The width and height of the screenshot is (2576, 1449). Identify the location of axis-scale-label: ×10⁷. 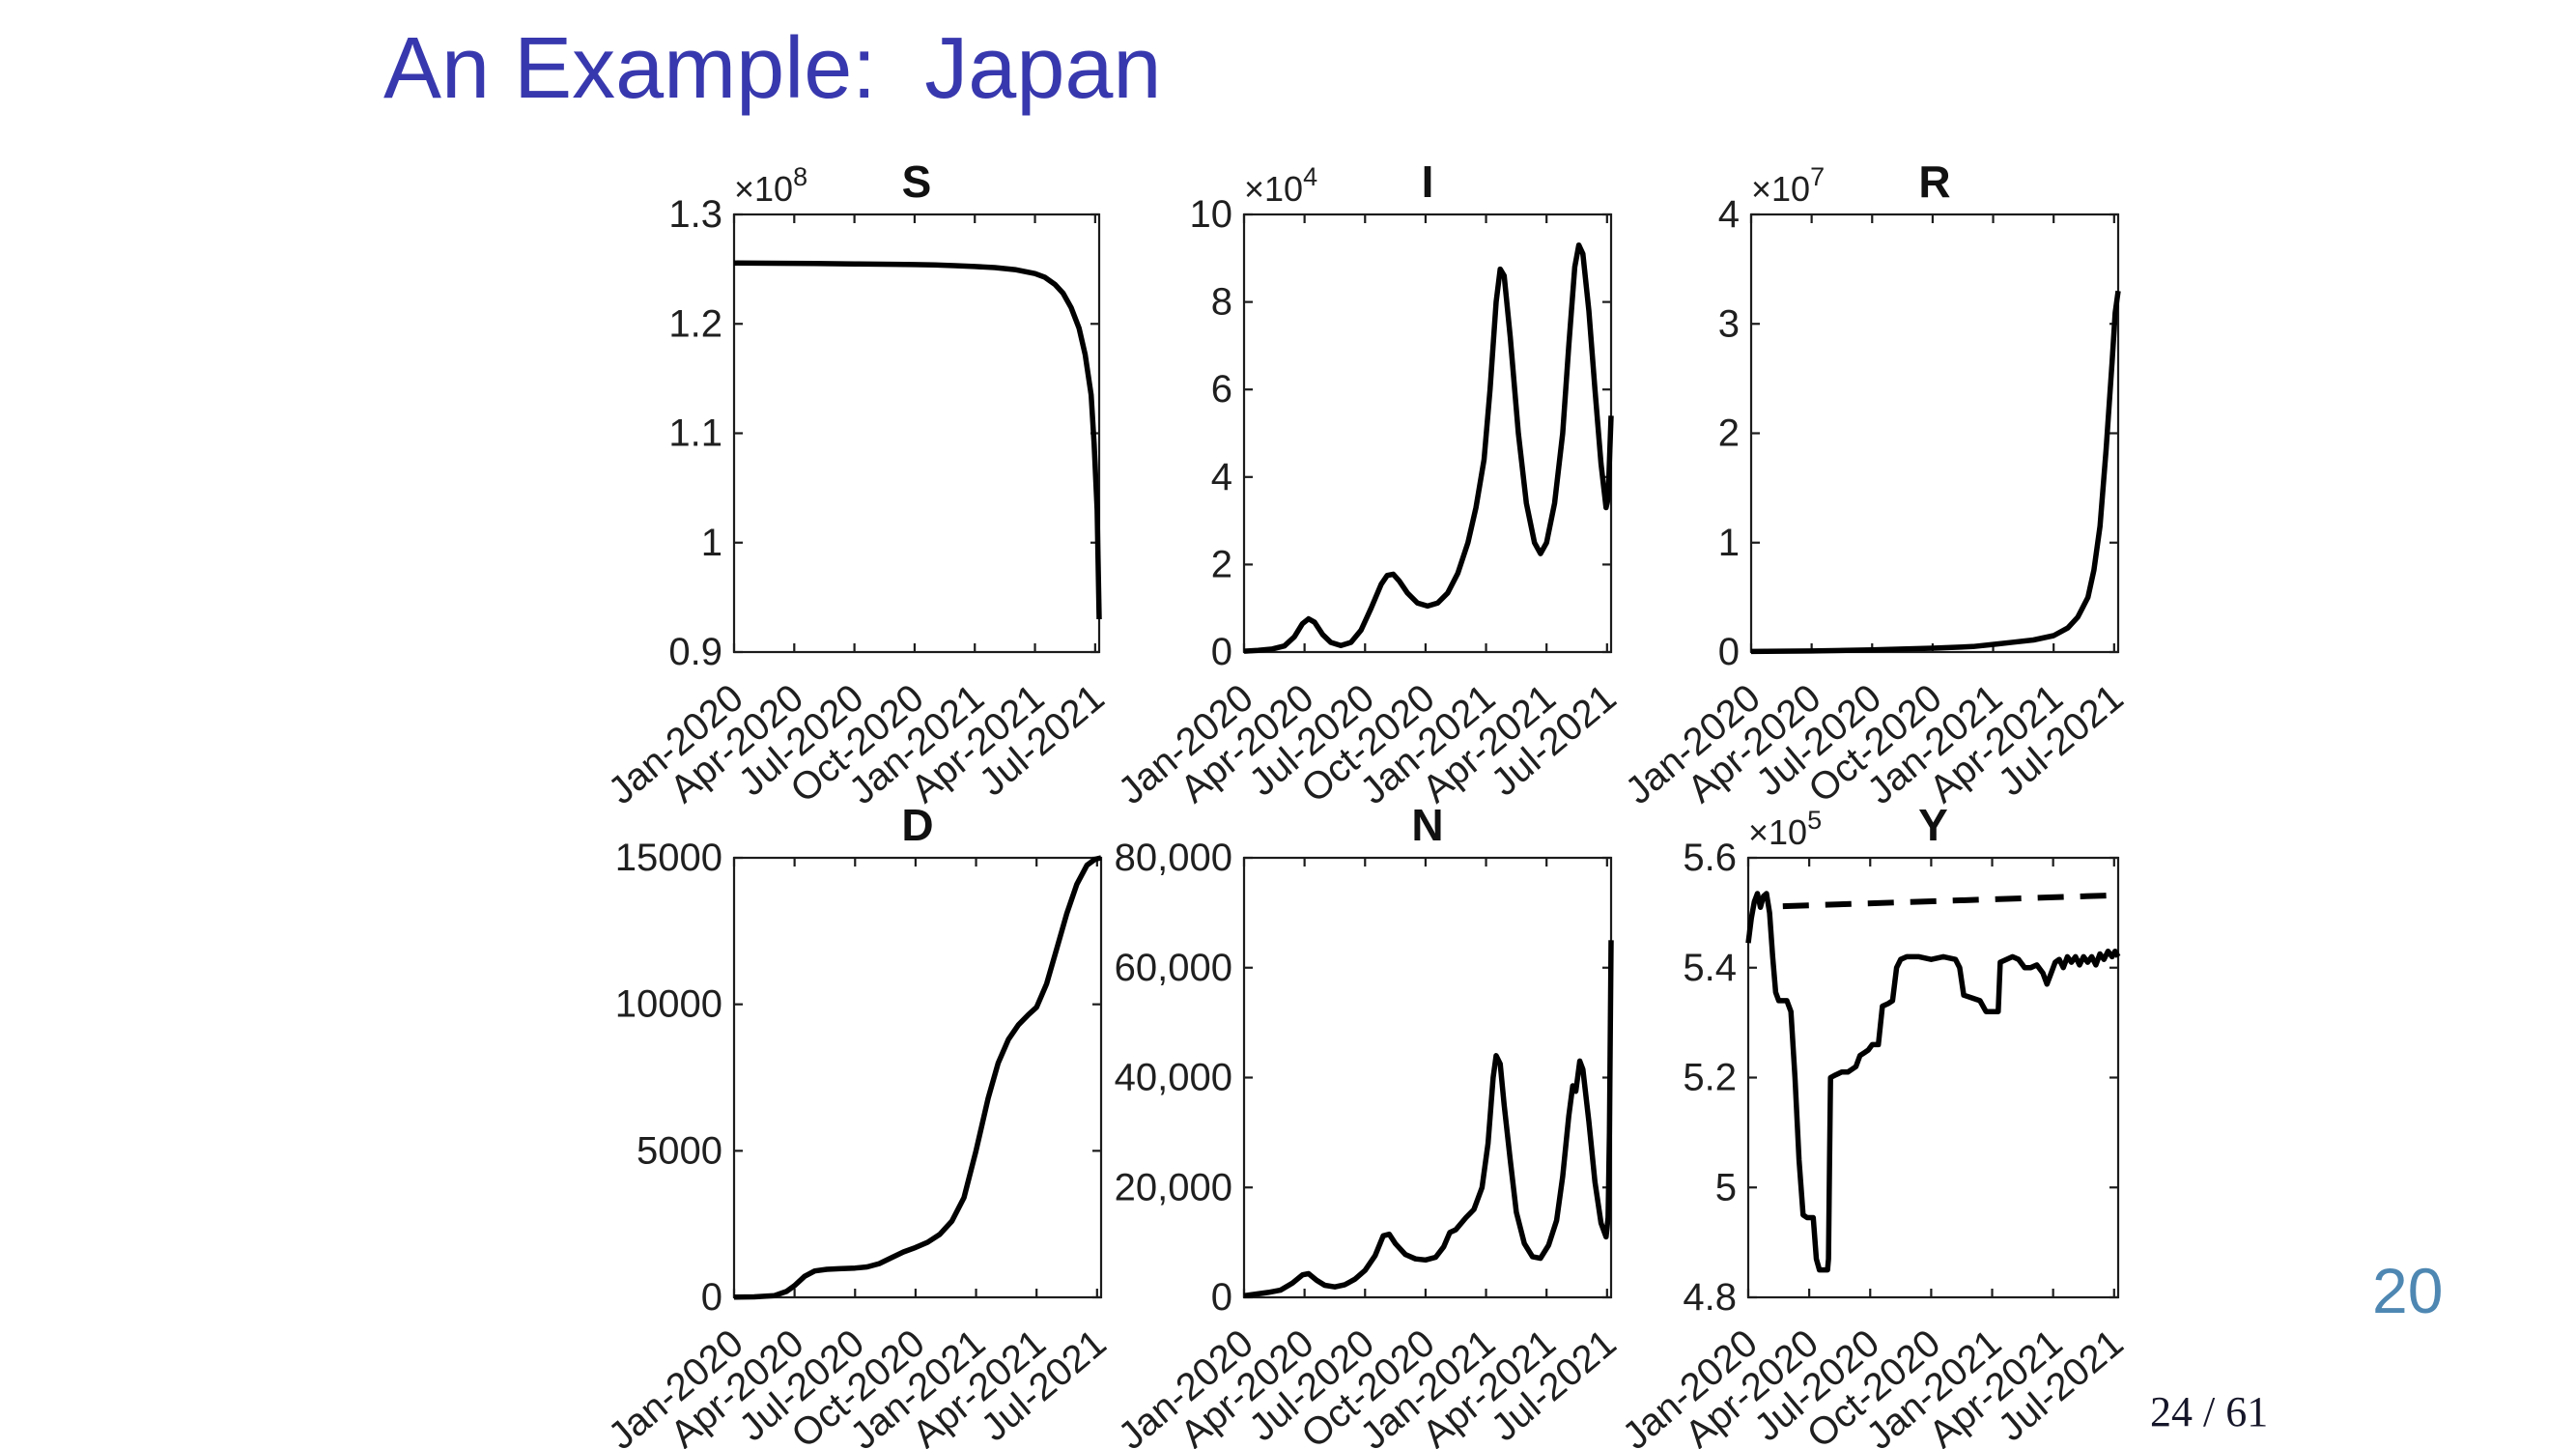
(1788, 185).